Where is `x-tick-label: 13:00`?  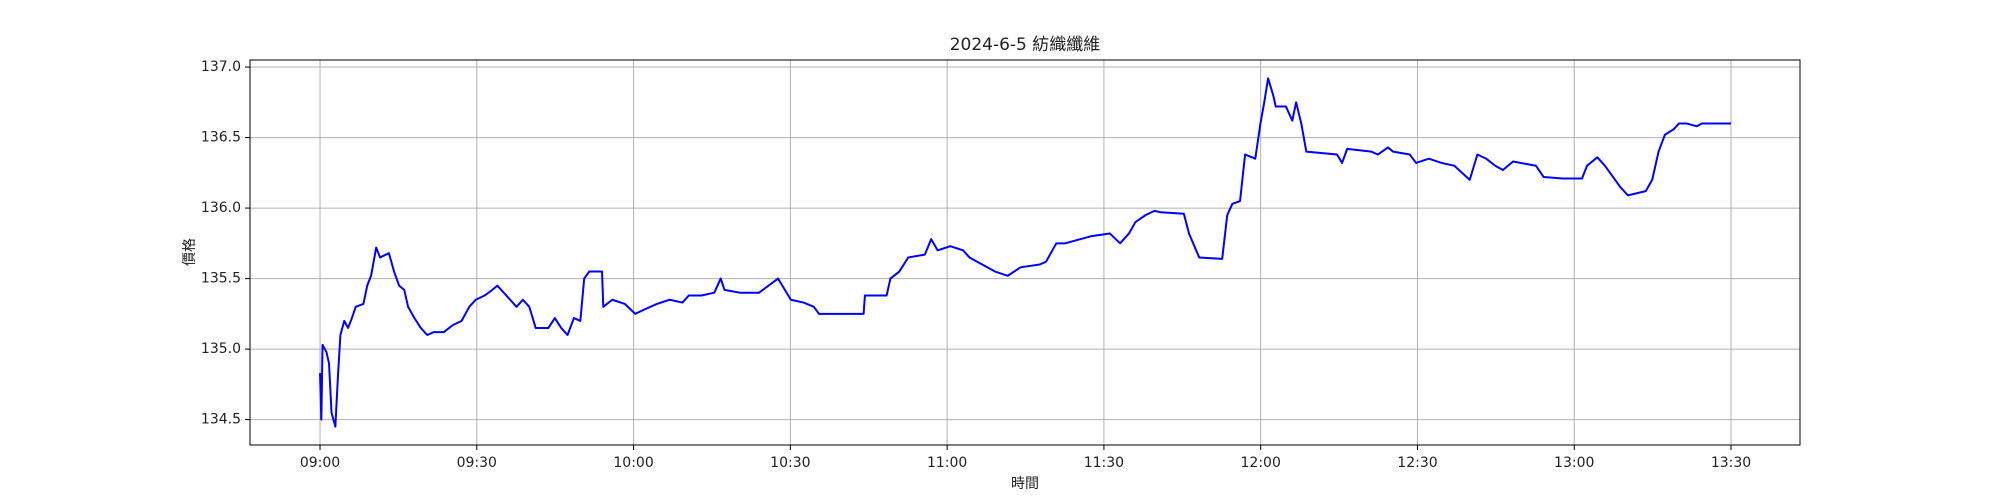 x-tick-label: 13:00 is located at coordinates (1574, 463).